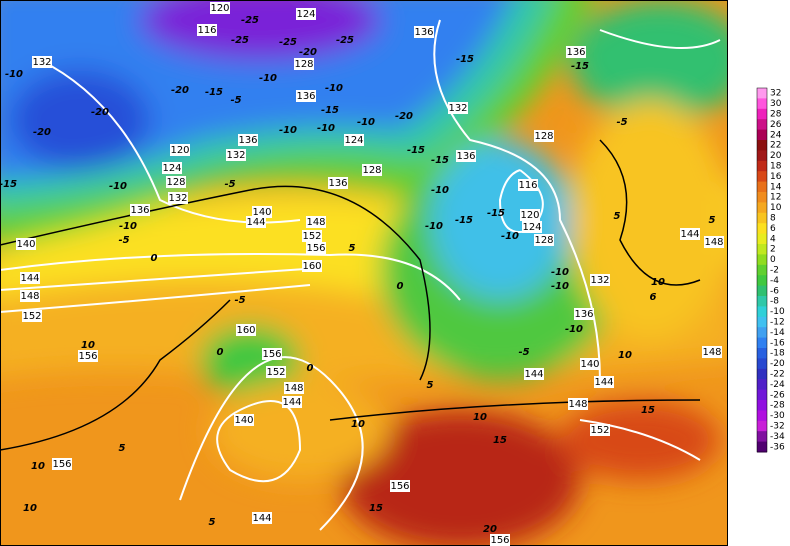 The width and height of the screenshot is (790, 546). I want to click on height-label: 132, so click(599, 280).